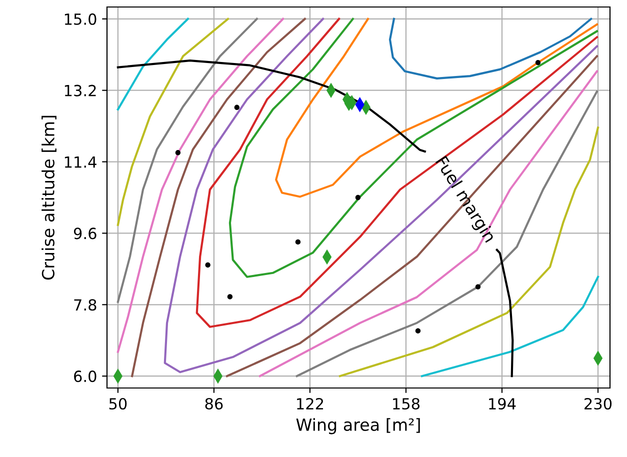 This screenshot has height=457, width=627. Describe the element at coordinates (406, 404) in the screenshot. I see `x-tick-label: 158` at that location.